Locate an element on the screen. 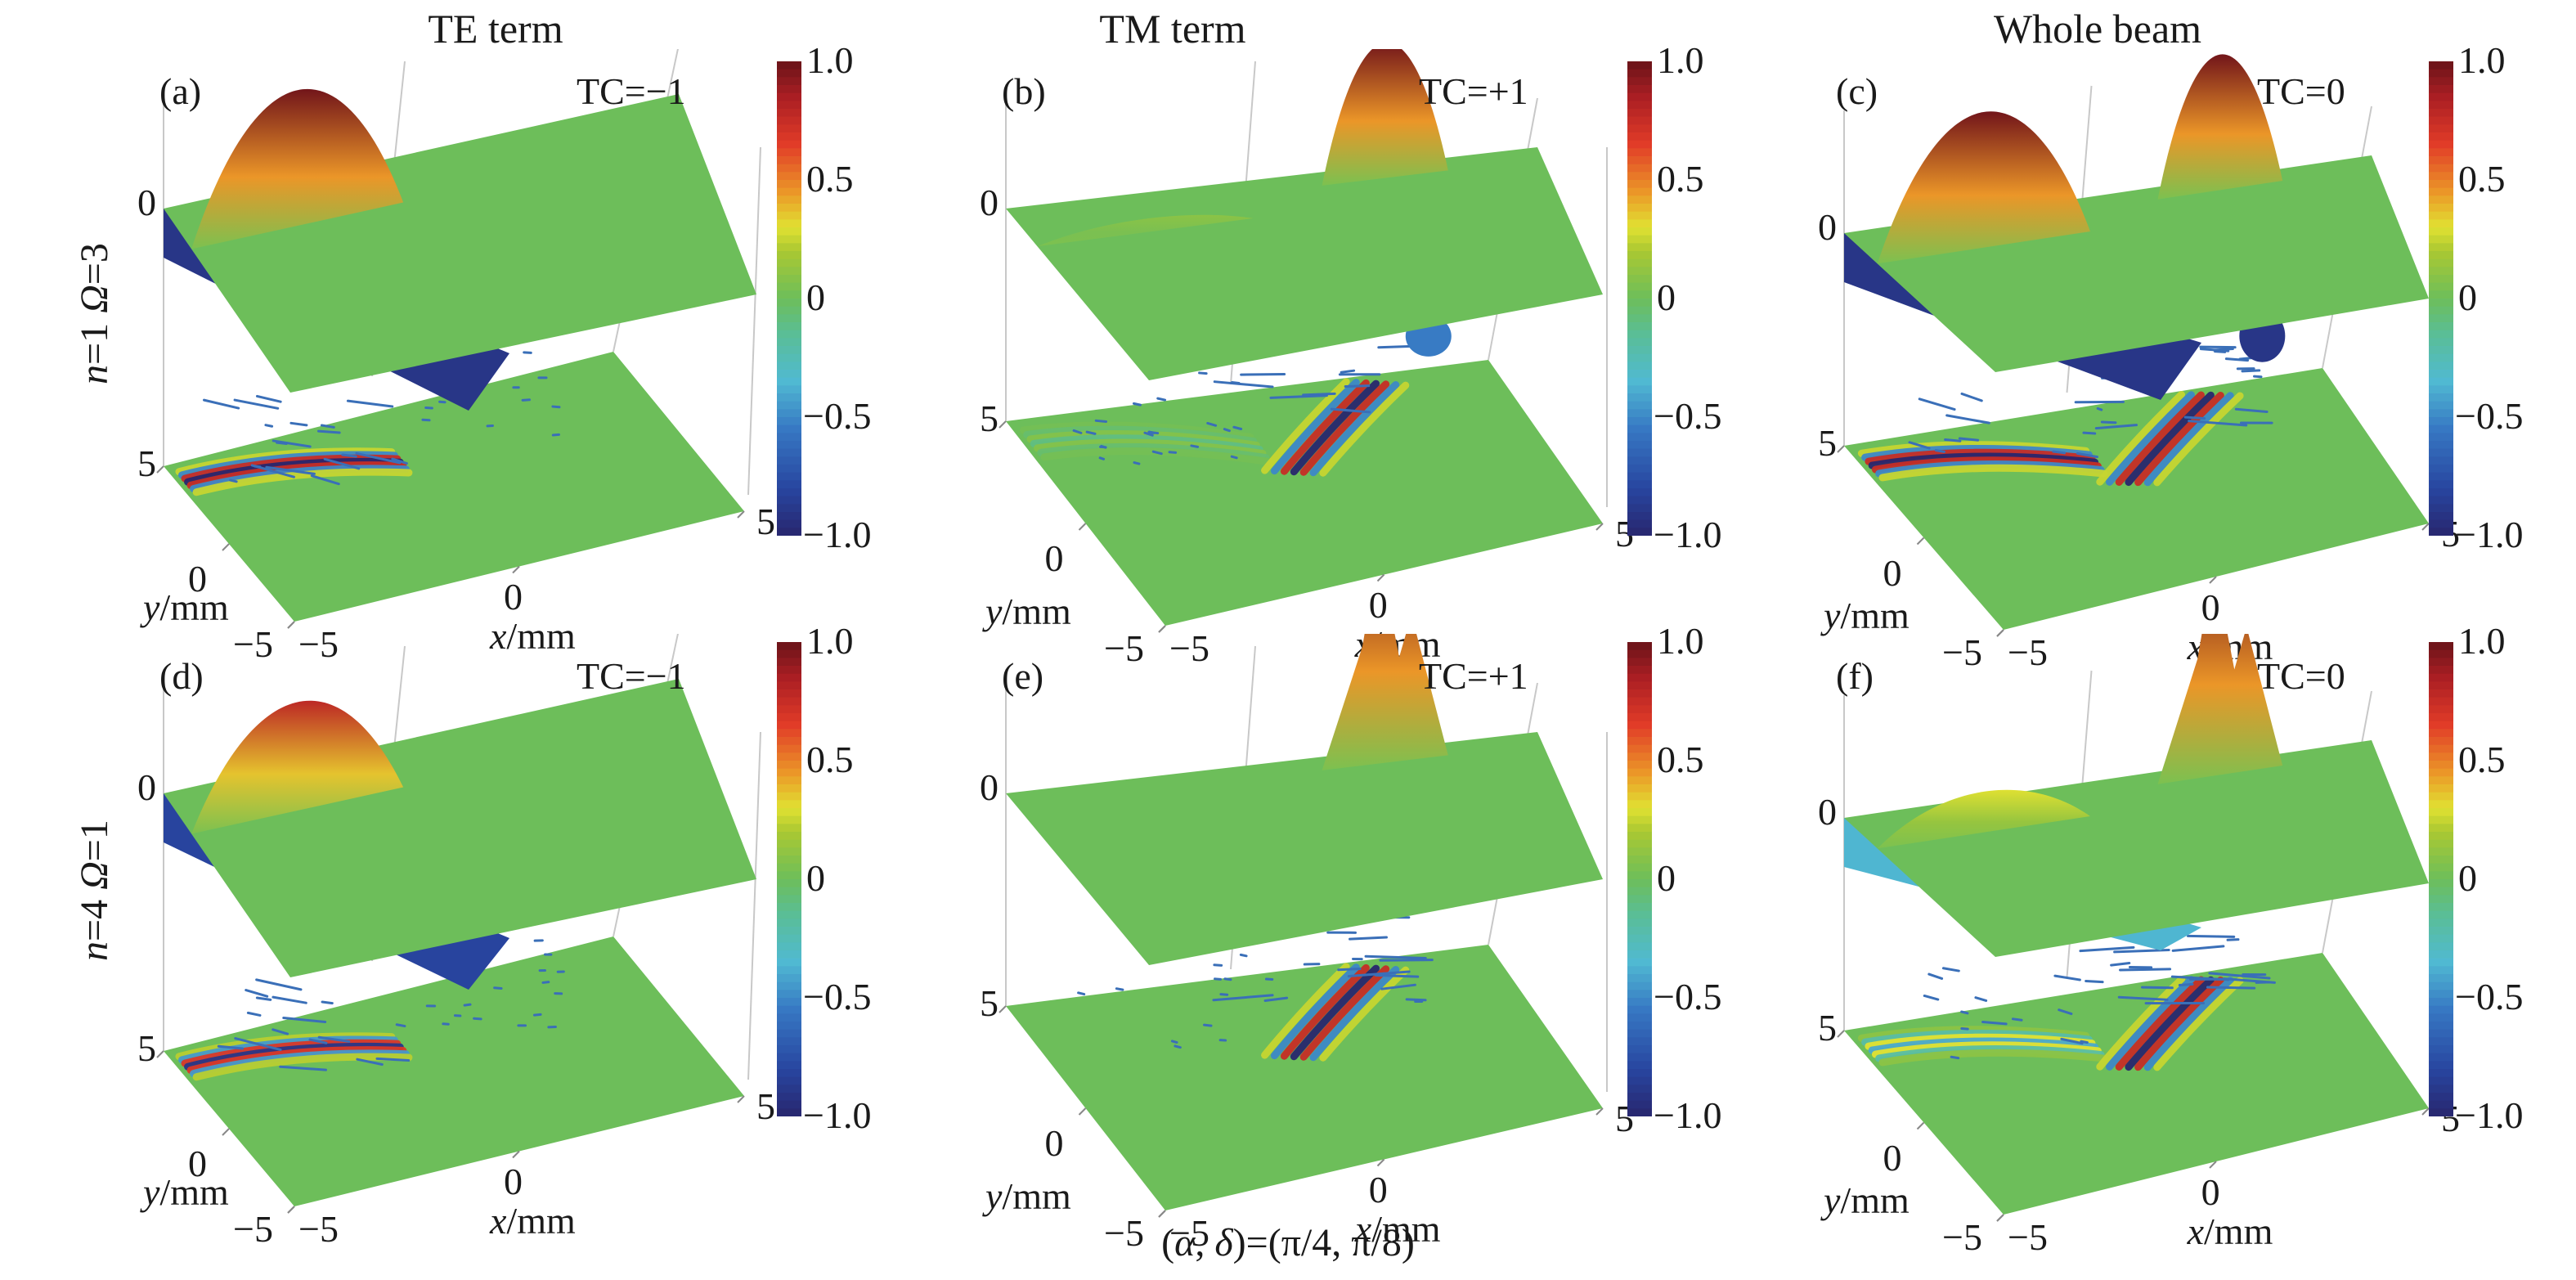 The image size is (2576, 1280). lower-plane-surface is located at coordinates (2136, 499).